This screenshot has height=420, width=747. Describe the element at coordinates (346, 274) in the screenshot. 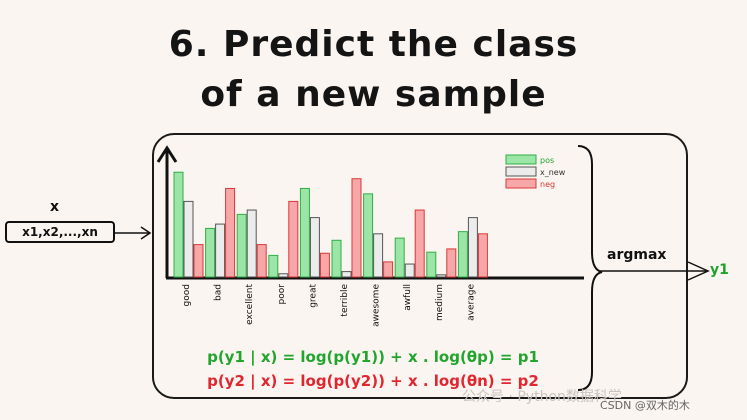

I see `bar-x_new-terrible` at that location.